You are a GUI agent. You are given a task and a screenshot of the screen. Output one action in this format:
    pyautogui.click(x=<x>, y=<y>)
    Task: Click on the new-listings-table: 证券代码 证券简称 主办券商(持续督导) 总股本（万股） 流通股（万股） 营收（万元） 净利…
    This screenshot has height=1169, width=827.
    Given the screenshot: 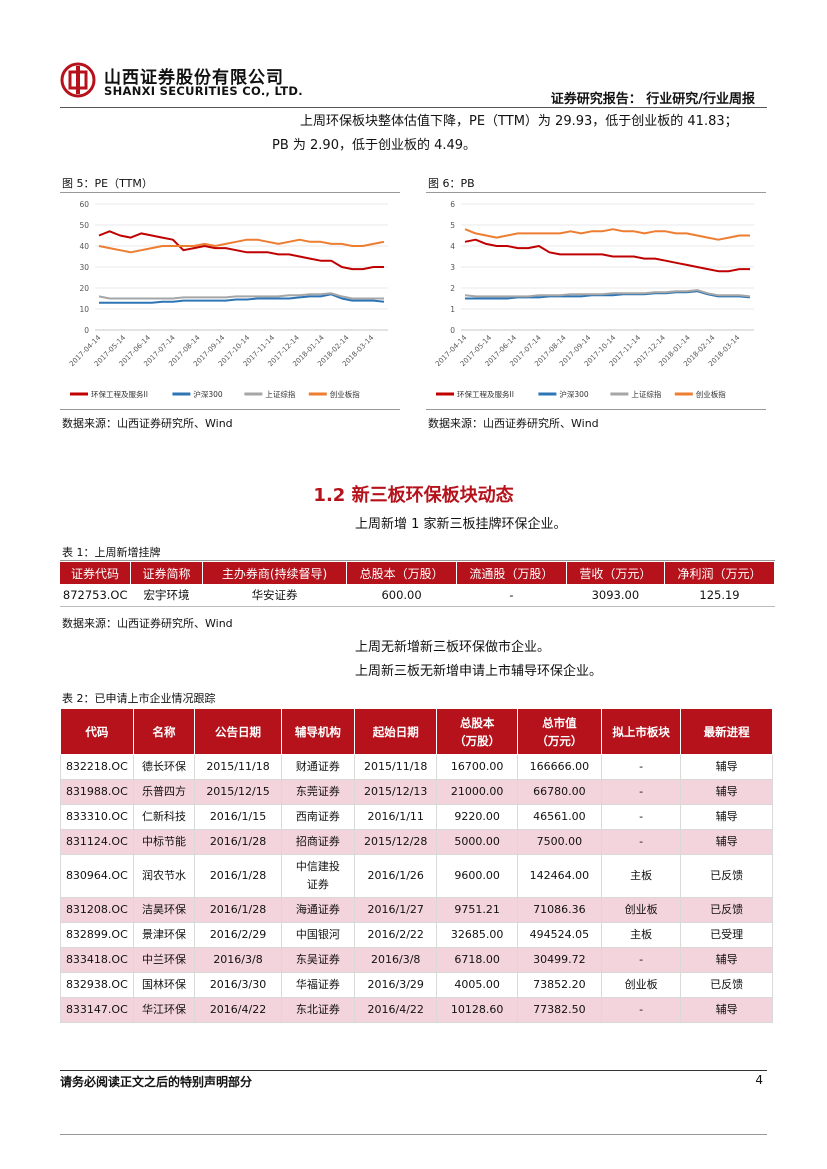 What is the action you would take?
    pyautogui.click(x=417, y=584)
    